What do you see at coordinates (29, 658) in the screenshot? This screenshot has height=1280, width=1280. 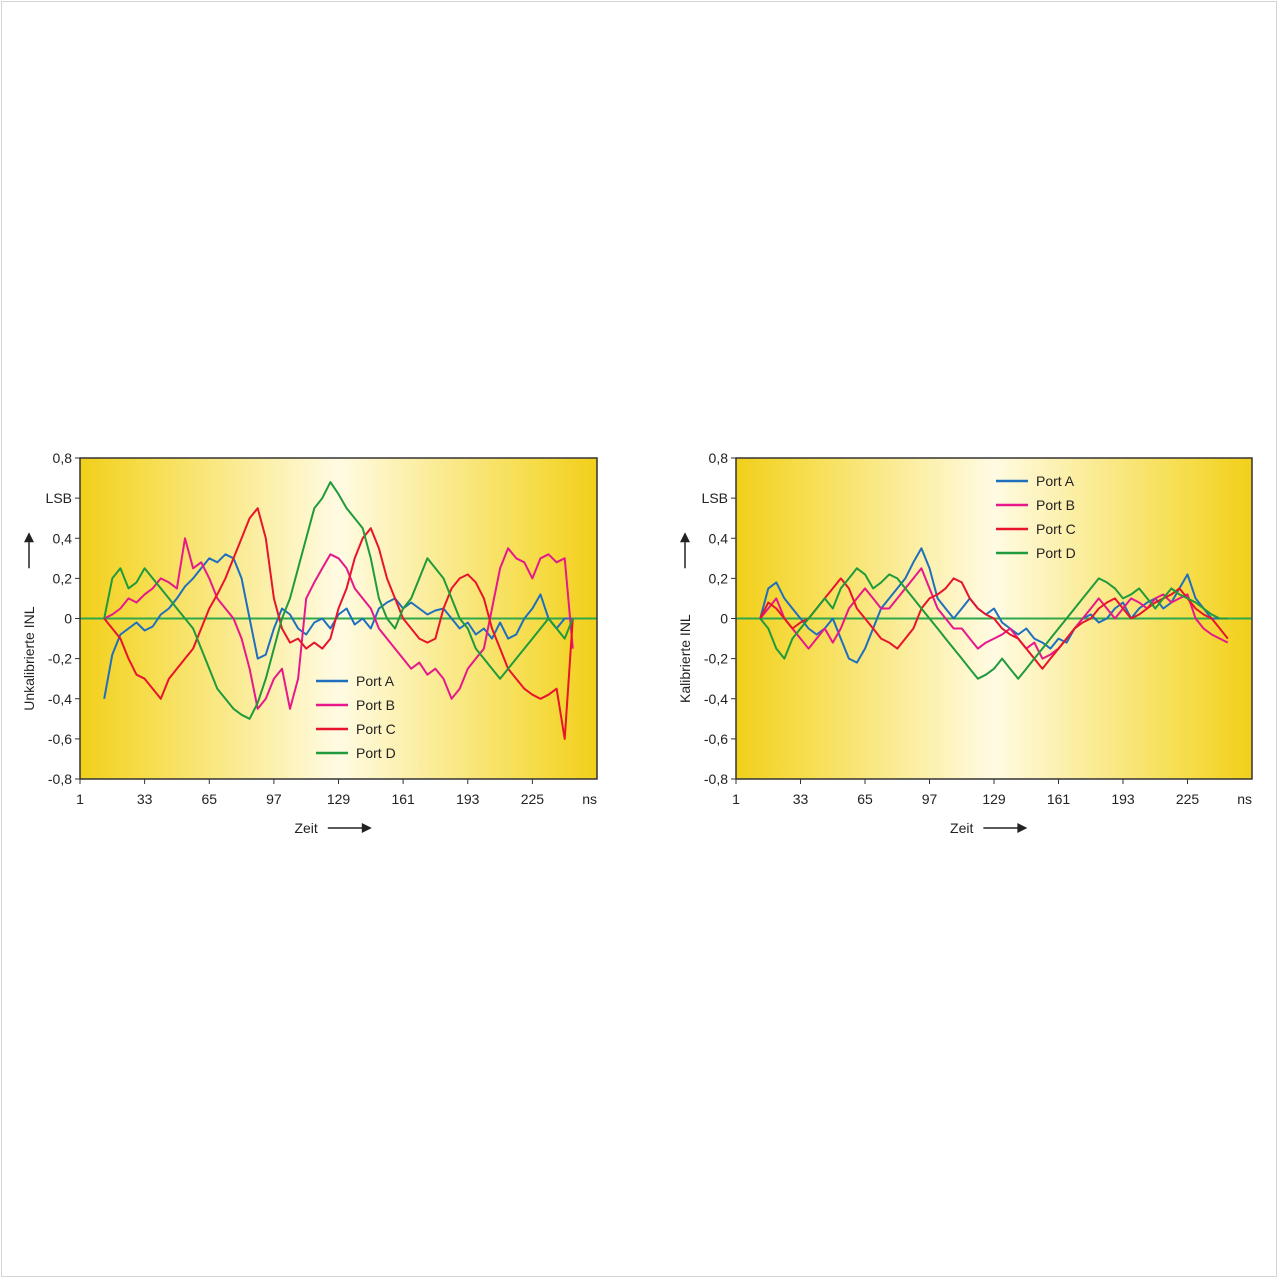 I see `y-axis-label: Unkalibrierte INL` at bounding box center [29, 658].